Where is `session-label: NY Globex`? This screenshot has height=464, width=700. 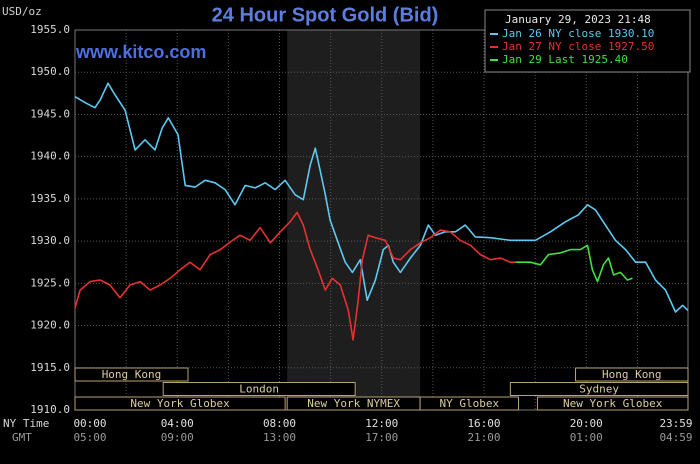 session-label: NY Globex is located at coordinates (470, 403).